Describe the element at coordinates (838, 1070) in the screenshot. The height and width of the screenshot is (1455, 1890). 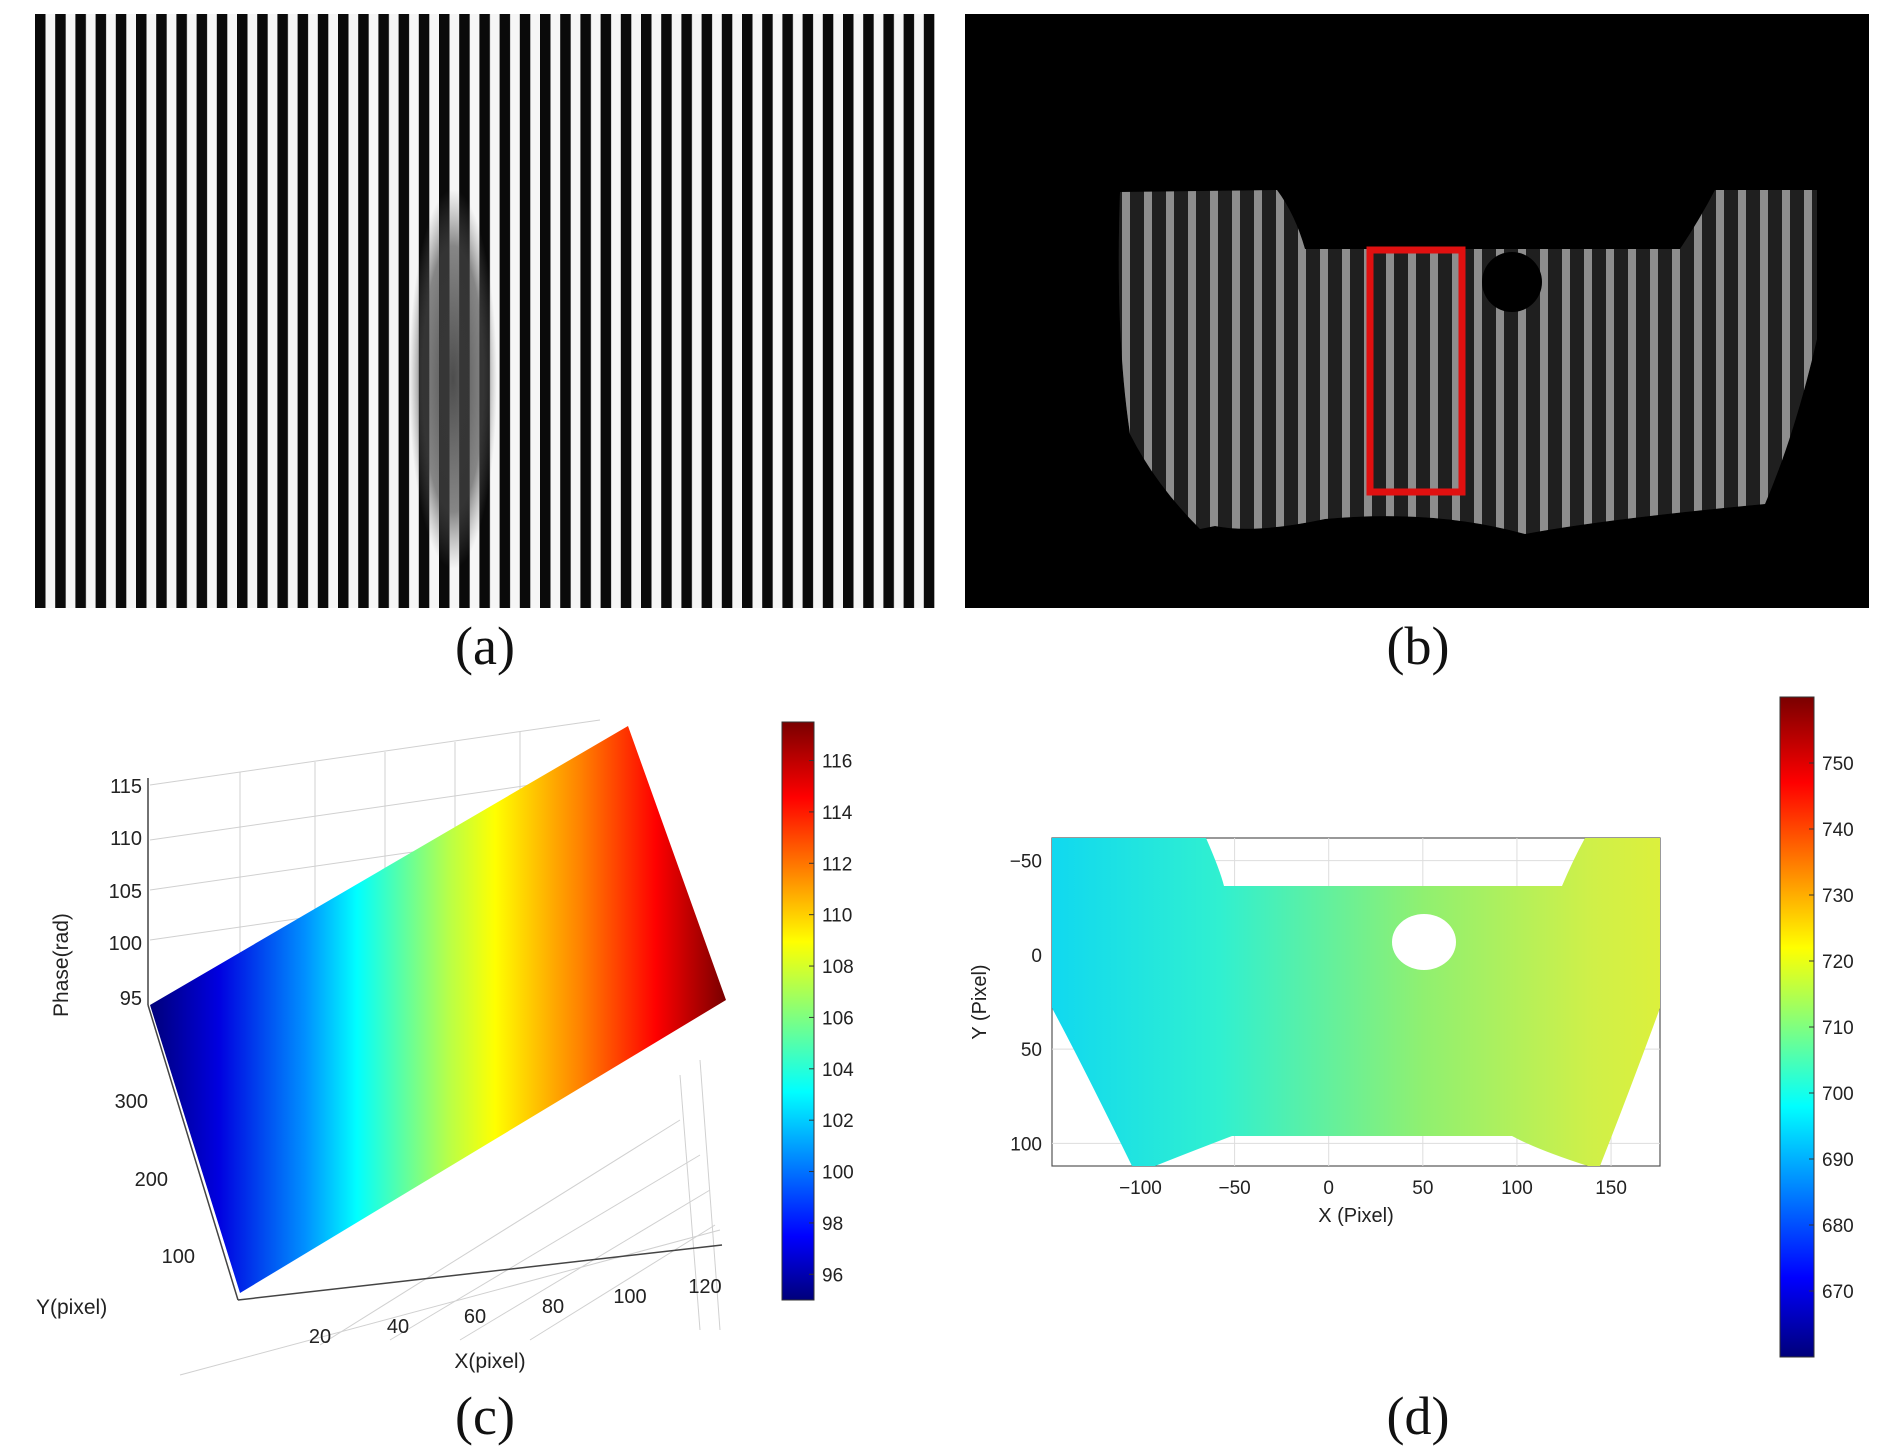
I see `colorbar-tick-label: 104` at that location.